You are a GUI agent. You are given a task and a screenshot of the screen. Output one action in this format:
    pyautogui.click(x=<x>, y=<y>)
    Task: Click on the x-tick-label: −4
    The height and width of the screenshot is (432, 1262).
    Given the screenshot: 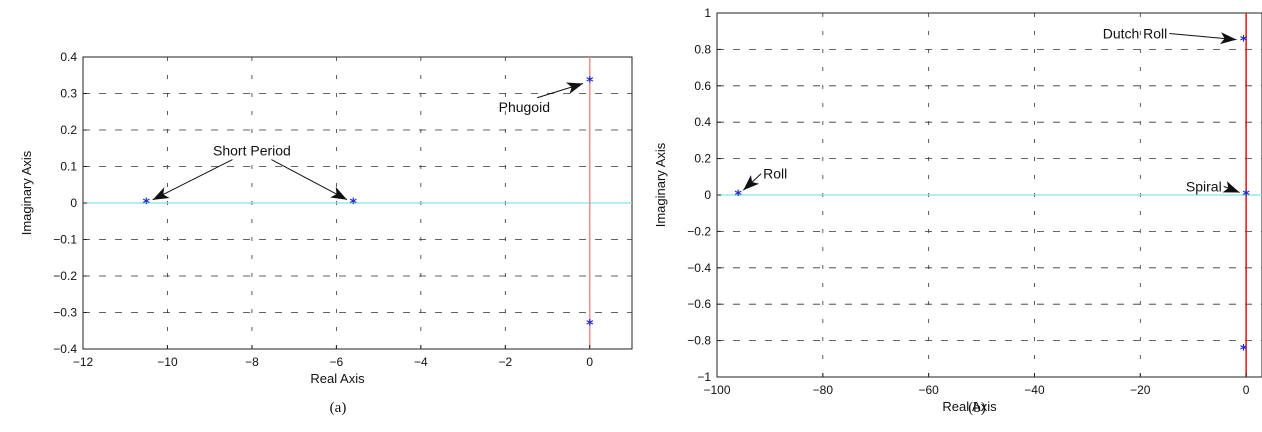 What is the action you would take?
    pyautogui.click(x=421, y=362)
    